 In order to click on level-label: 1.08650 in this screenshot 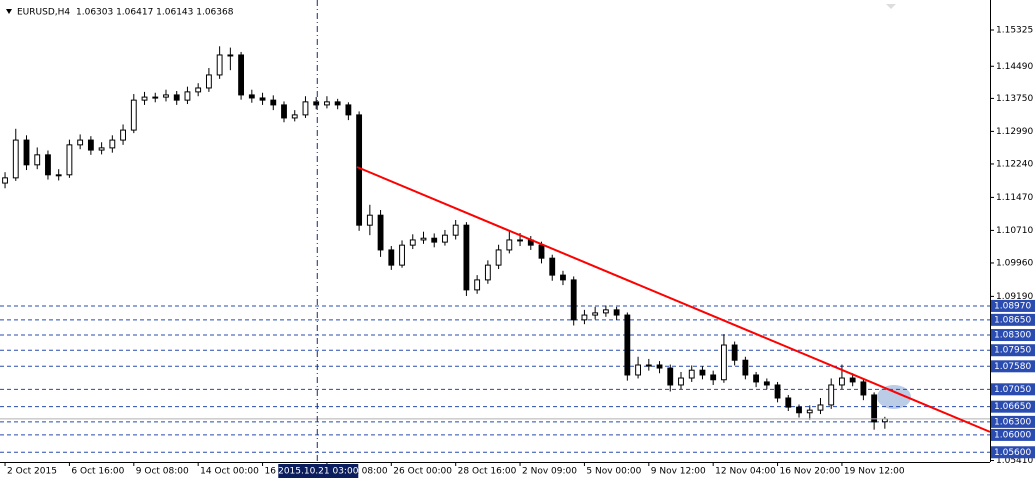, I will do `click(1012, 320)`.